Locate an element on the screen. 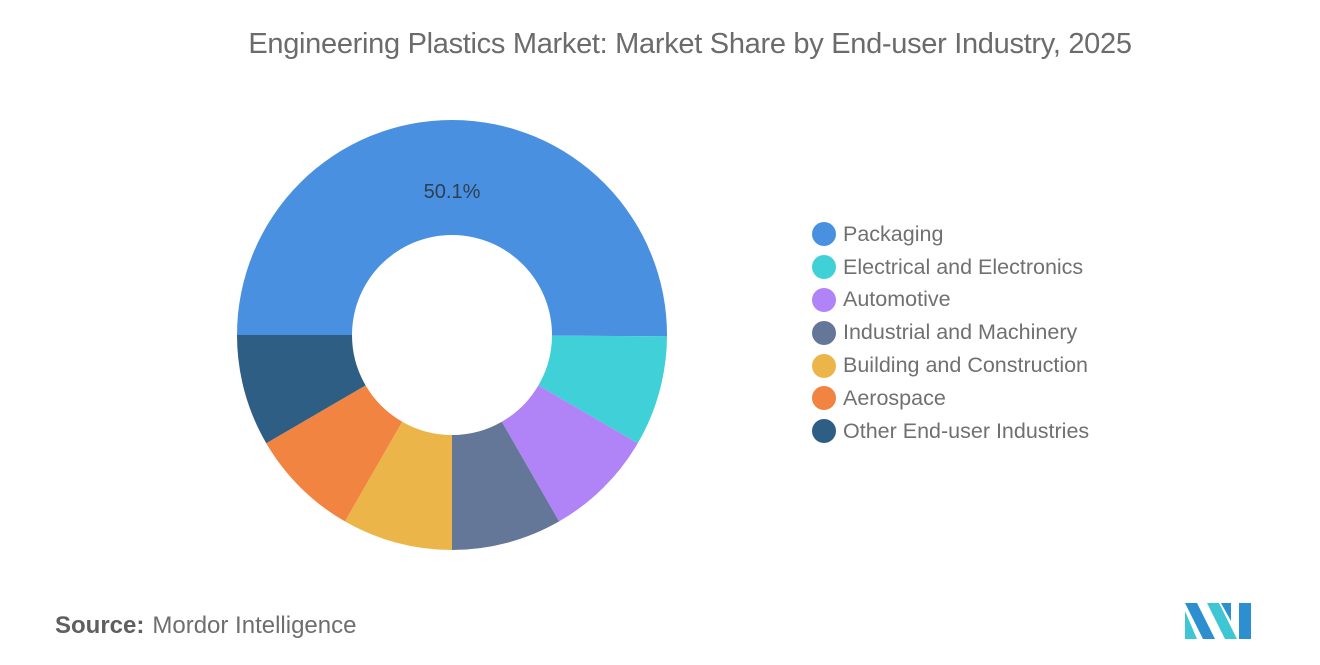 The width and height of the screenshot is (1320, 665). donut-slice-industrial-and-machinery is located at coordinates (506, 485).